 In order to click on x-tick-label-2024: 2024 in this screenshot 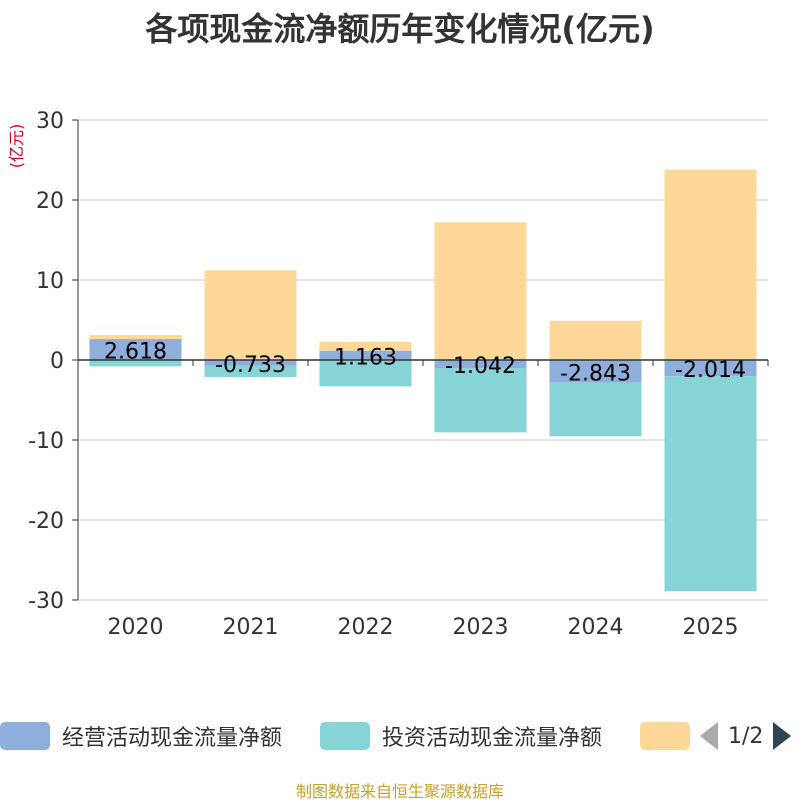, I will do `click(596, 627)`.